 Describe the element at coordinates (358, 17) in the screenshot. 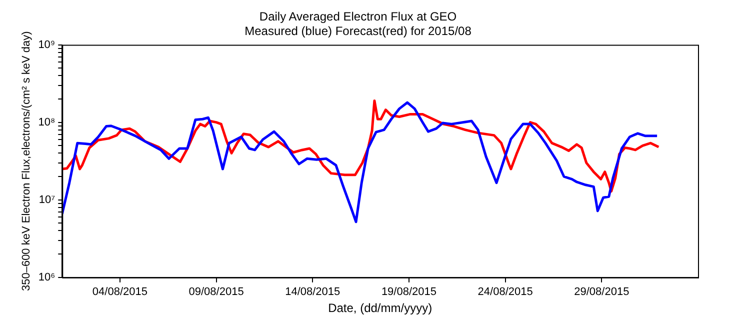

I see `chart-title: Daily Averaged Electron Flux at GEO` at that location.